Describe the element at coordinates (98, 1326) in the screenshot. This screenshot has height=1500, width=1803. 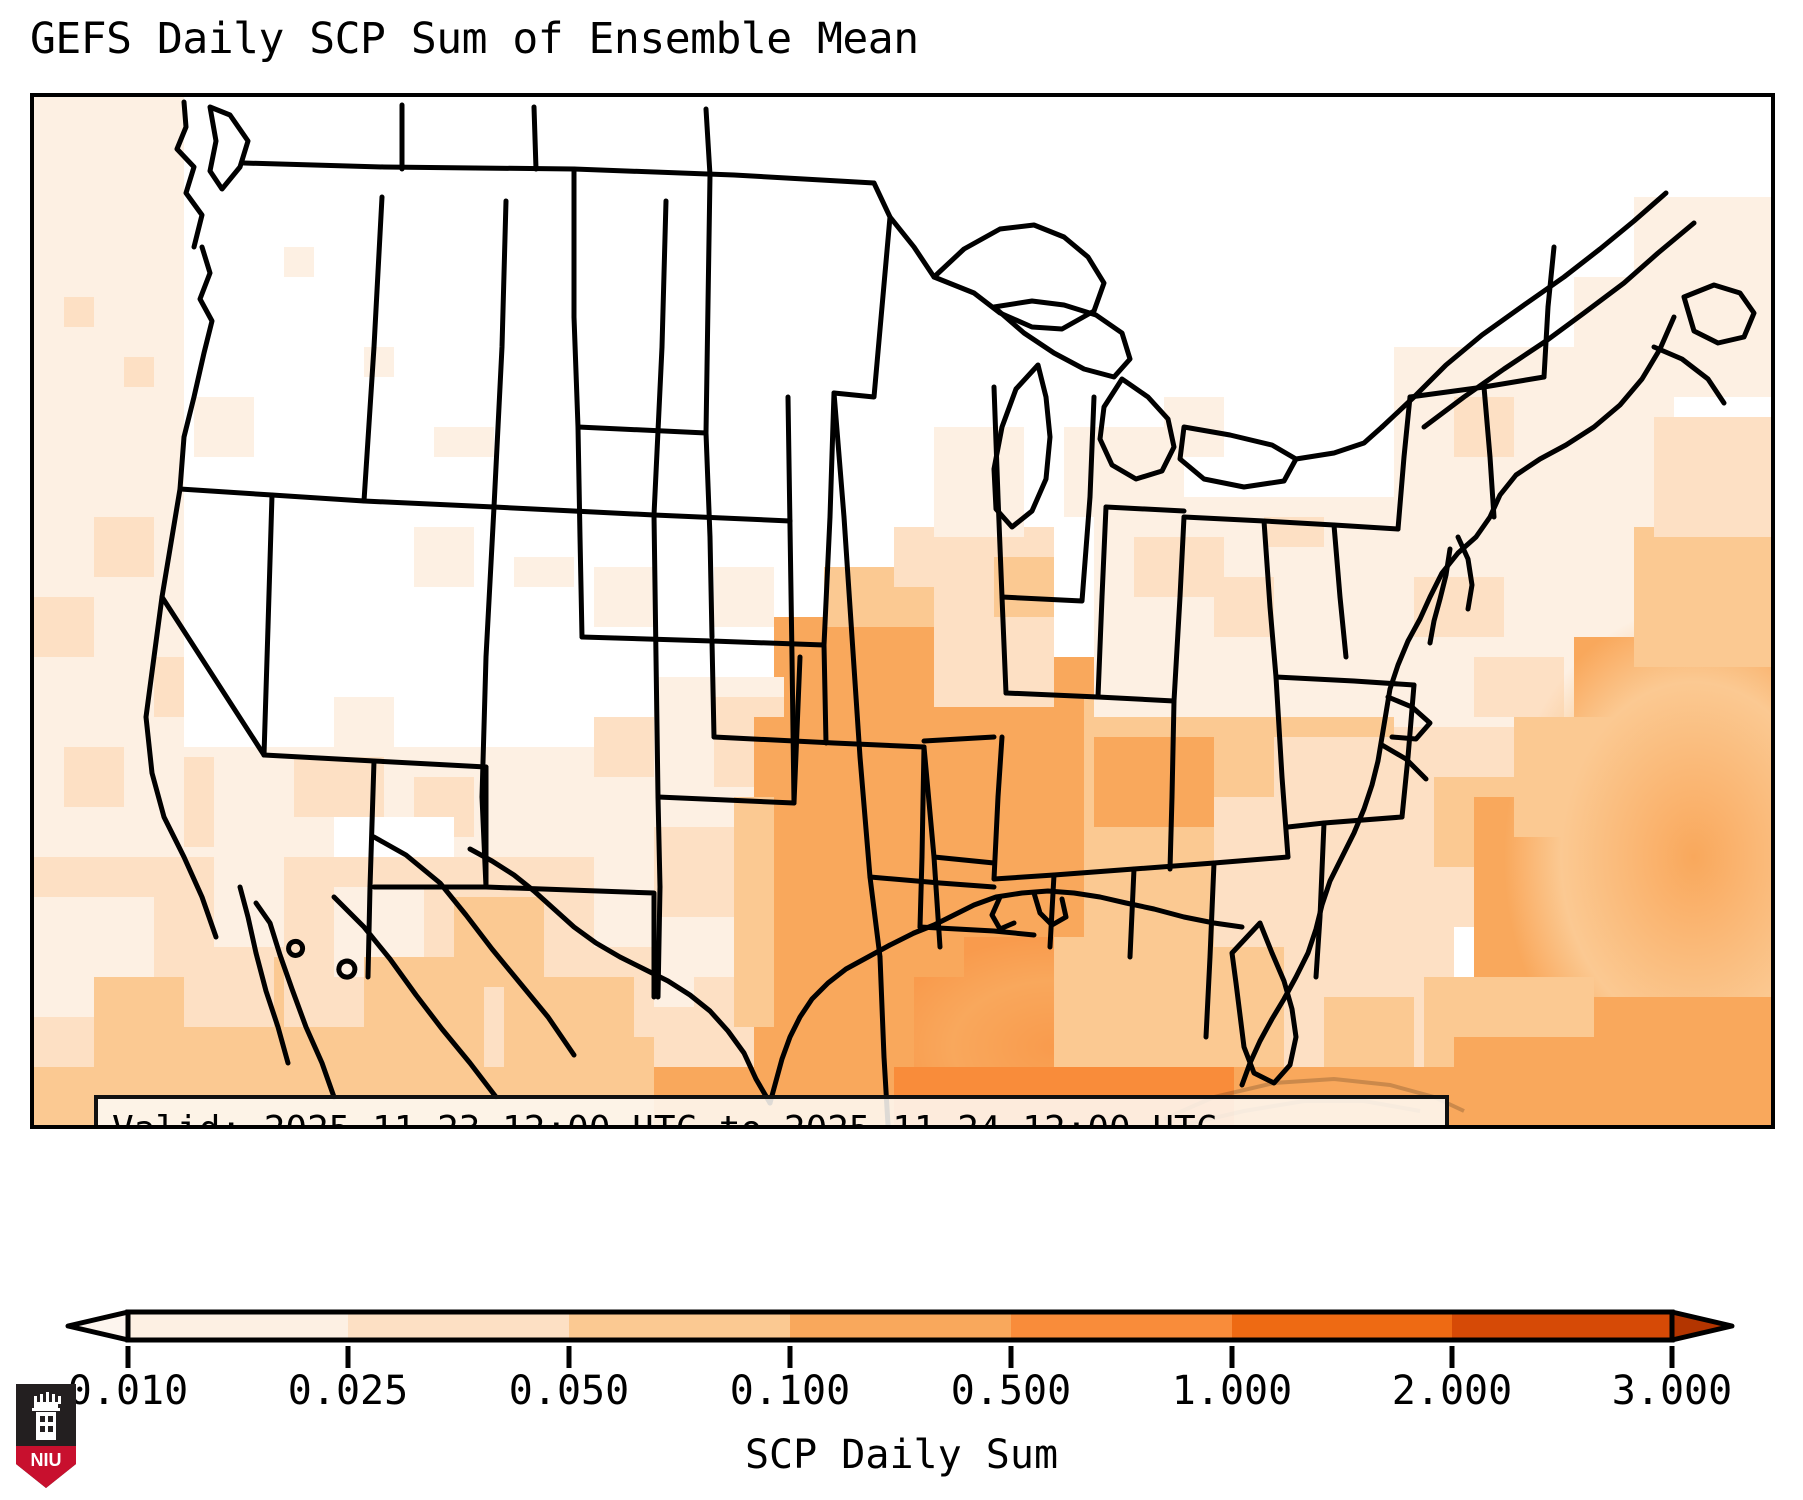
I see `colorbar-under-arrow` at that location.